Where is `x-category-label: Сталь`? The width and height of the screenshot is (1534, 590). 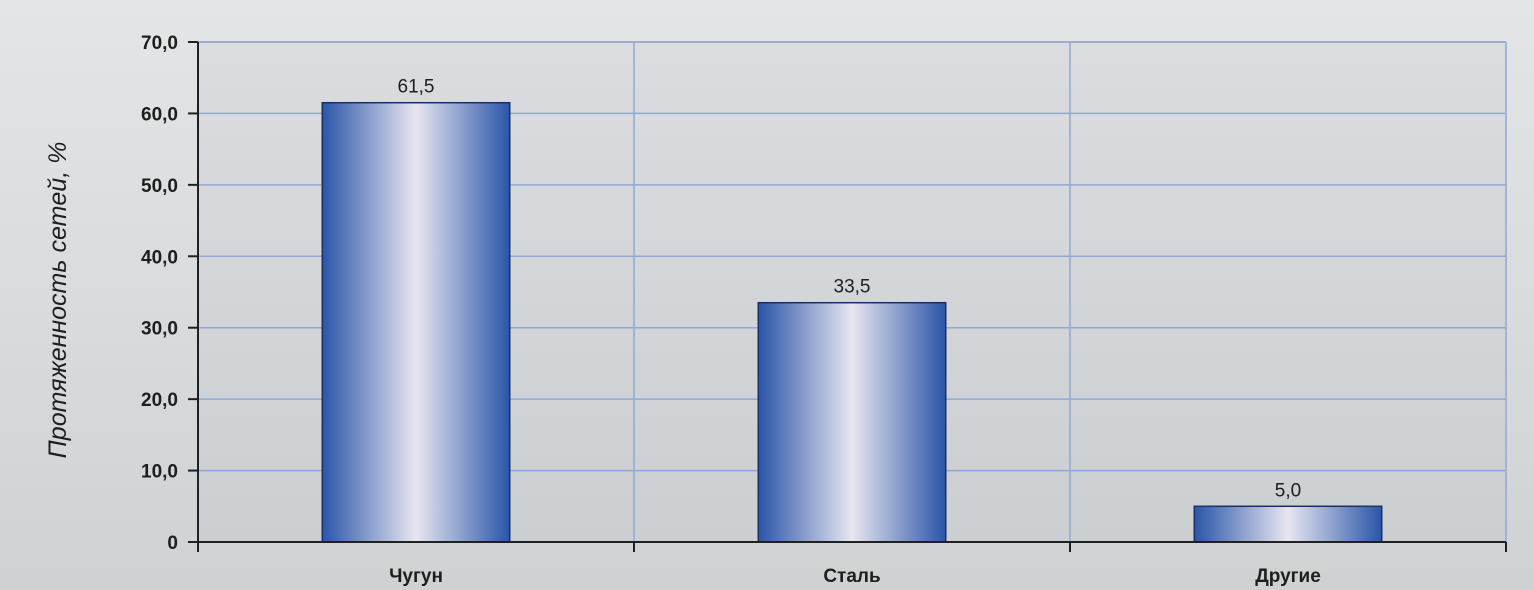 x-category-label: Сталь is located at coordinates (851, 576).